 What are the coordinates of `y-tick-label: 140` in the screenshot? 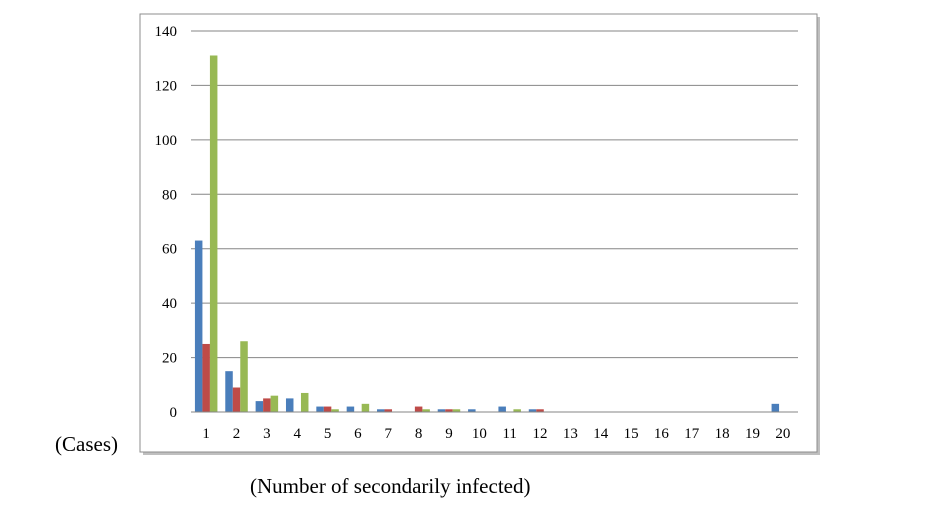 It's located at (166, 32).